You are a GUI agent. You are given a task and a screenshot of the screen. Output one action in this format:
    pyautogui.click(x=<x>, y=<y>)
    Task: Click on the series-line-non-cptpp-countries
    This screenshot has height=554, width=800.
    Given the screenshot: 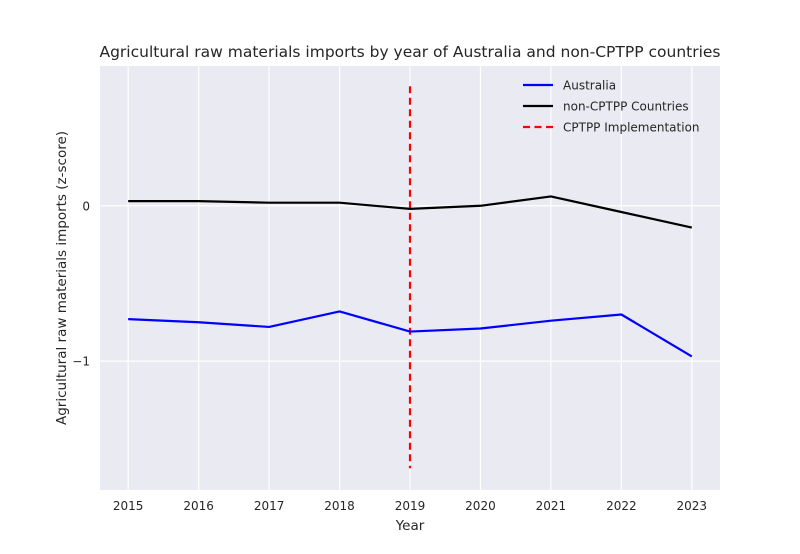 What is the action you would take?
    pyautogui.click(x=410, y=212)
    